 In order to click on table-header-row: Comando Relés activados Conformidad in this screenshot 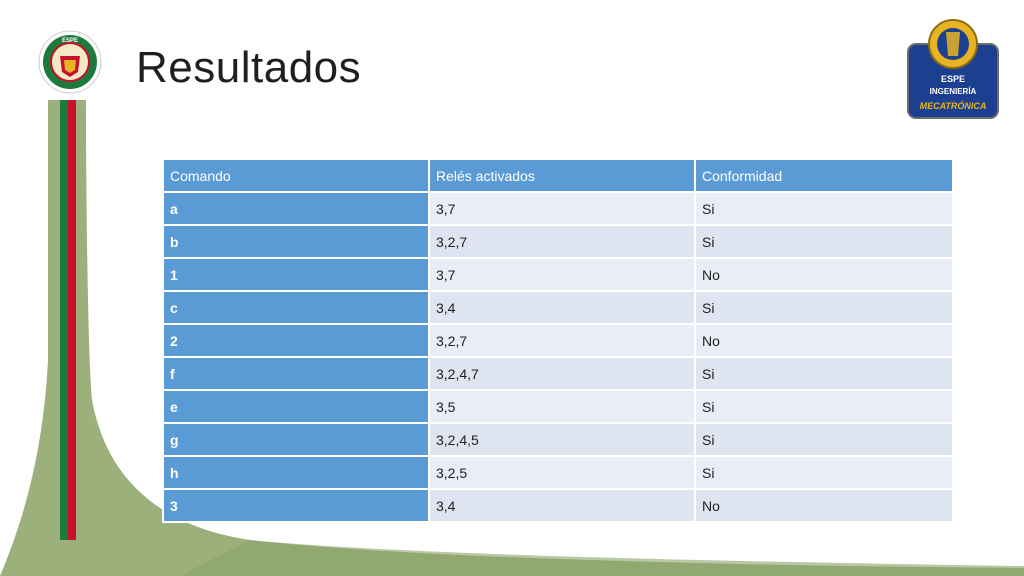, I will do `click(558, 175)`.